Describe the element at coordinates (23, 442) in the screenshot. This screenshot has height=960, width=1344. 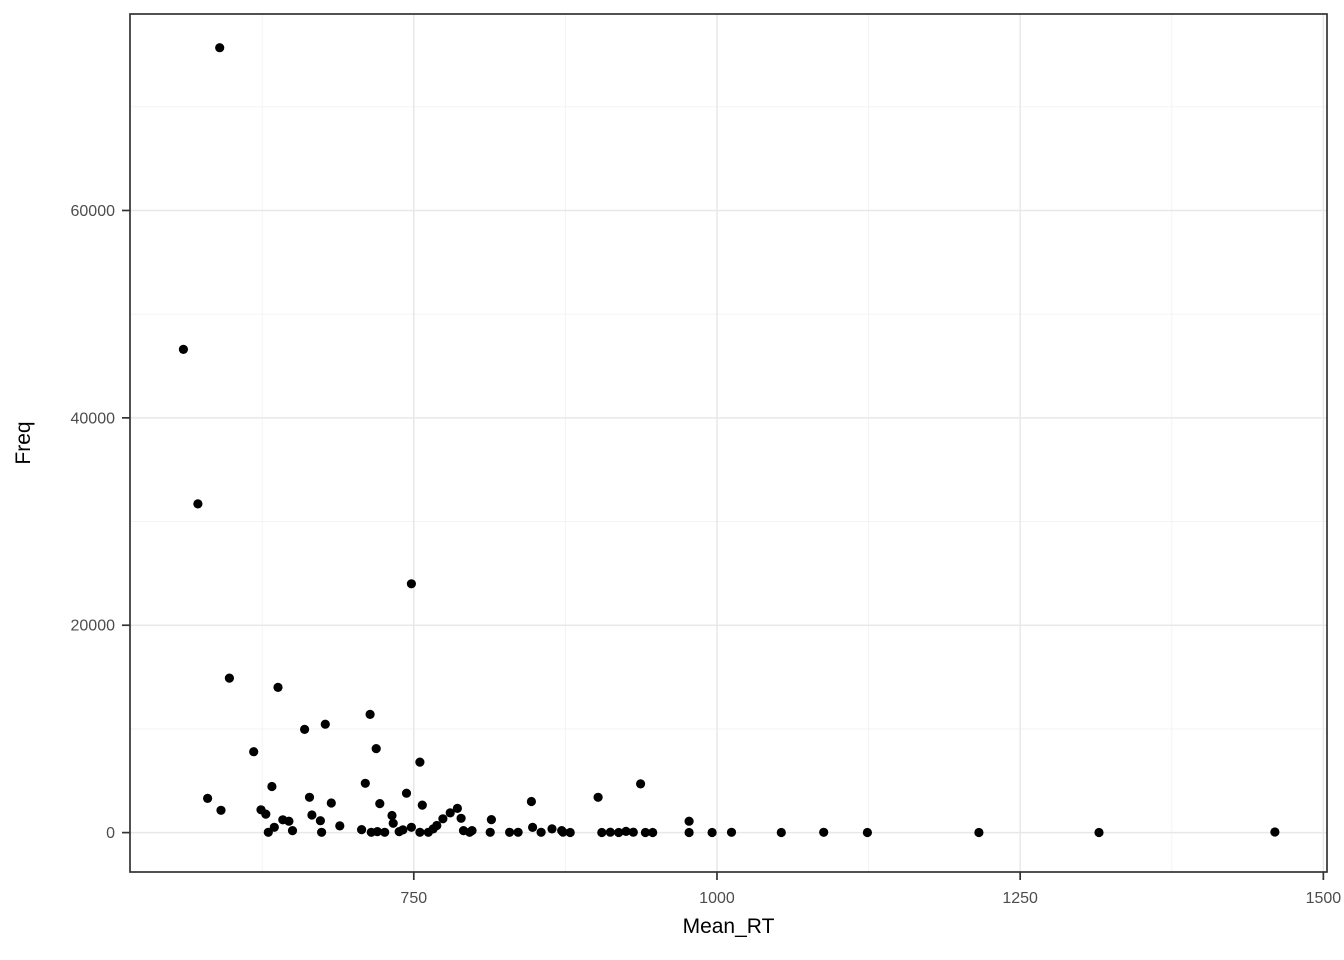
I see `y-axis-title: Freq` at that location.